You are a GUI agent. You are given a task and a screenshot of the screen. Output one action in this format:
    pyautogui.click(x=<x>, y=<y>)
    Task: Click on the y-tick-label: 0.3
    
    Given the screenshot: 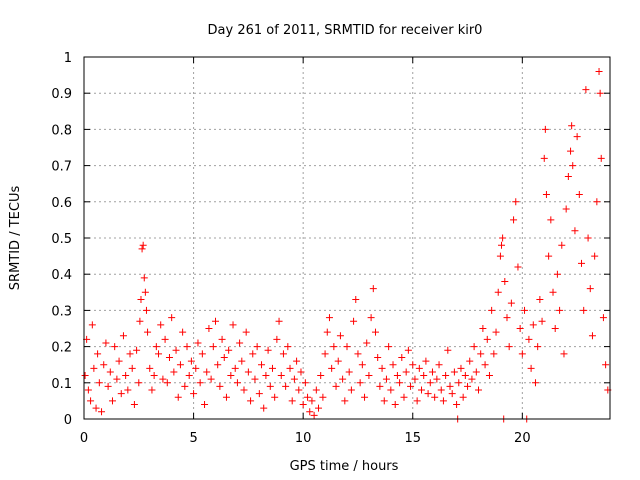 What is the action you would take?
    pyautogui.click(x=61, y=311)
    